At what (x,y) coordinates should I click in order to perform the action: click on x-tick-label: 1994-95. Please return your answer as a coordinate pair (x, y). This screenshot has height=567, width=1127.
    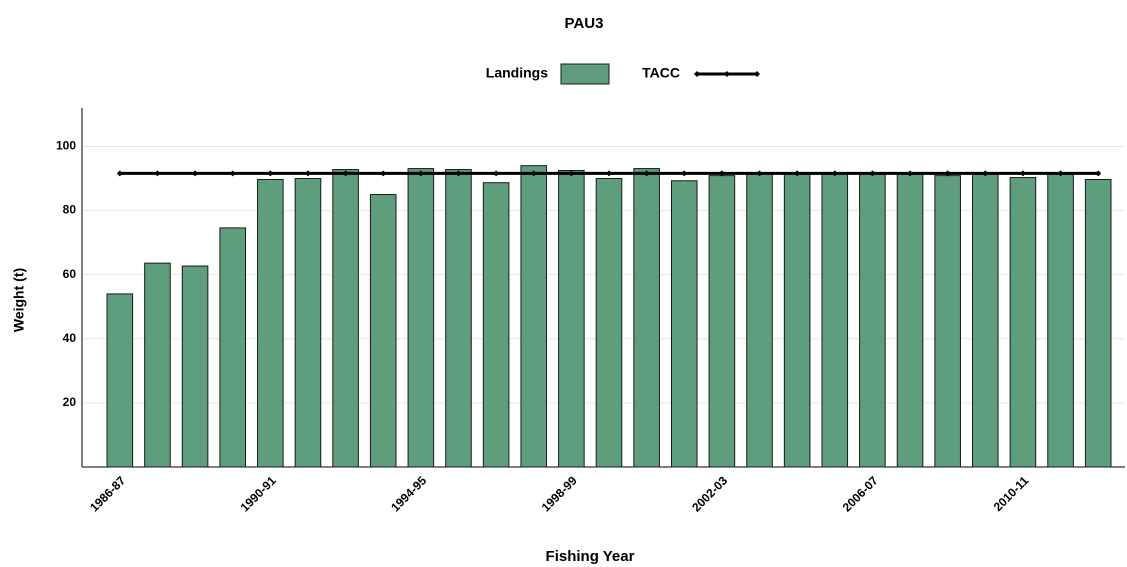
    Looking at the image, I should click on (408, 493).